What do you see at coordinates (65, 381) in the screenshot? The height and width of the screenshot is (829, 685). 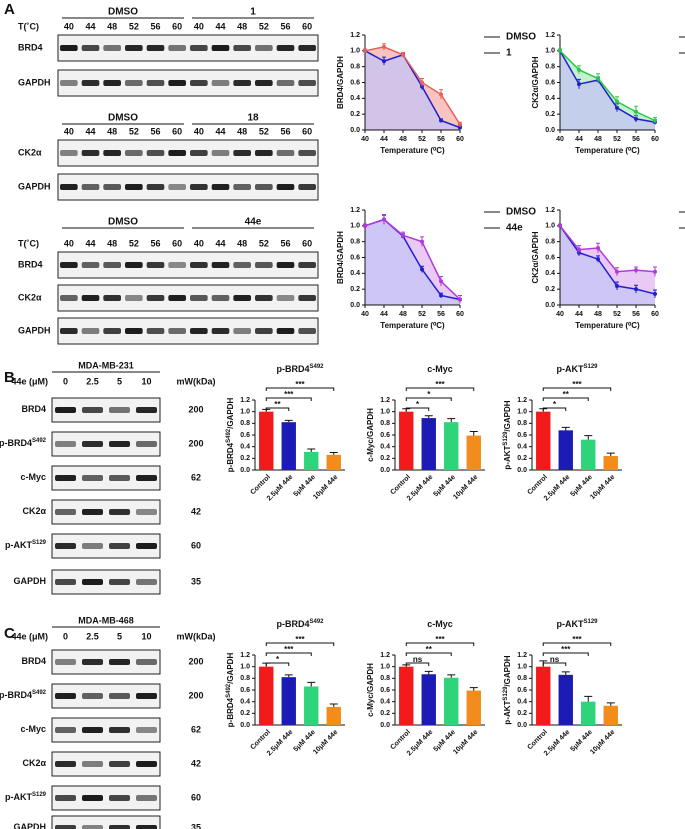 I see `dose: 0` at bounding box center [65, 381].